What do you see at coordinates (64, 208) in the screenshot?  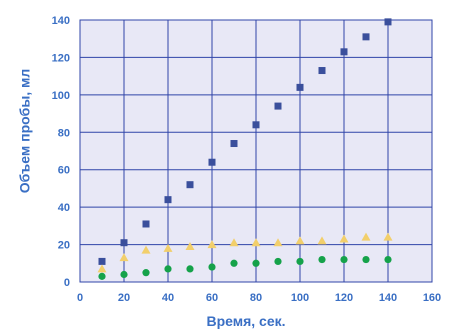 I see `y-tick-label: 40` at bounding box center [64, 208].